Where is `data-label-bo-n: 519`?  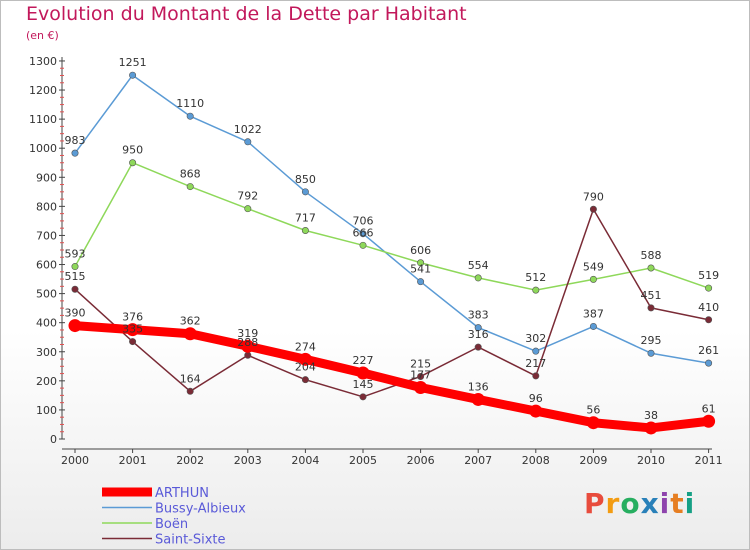
data-label-bo-n: 519 is located at coordinates (708, 275).